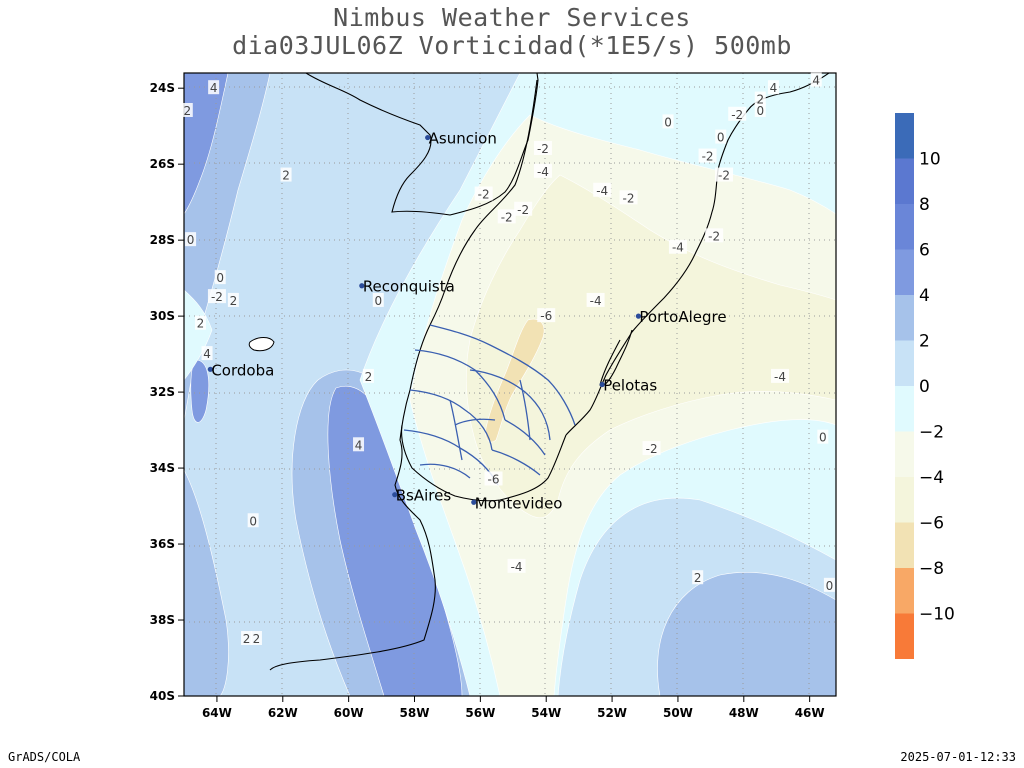  What do you see at coordinates (810, 713) in the screenshot?
I see `lon-tick-label: 46W` at bounding box center [810, 713].